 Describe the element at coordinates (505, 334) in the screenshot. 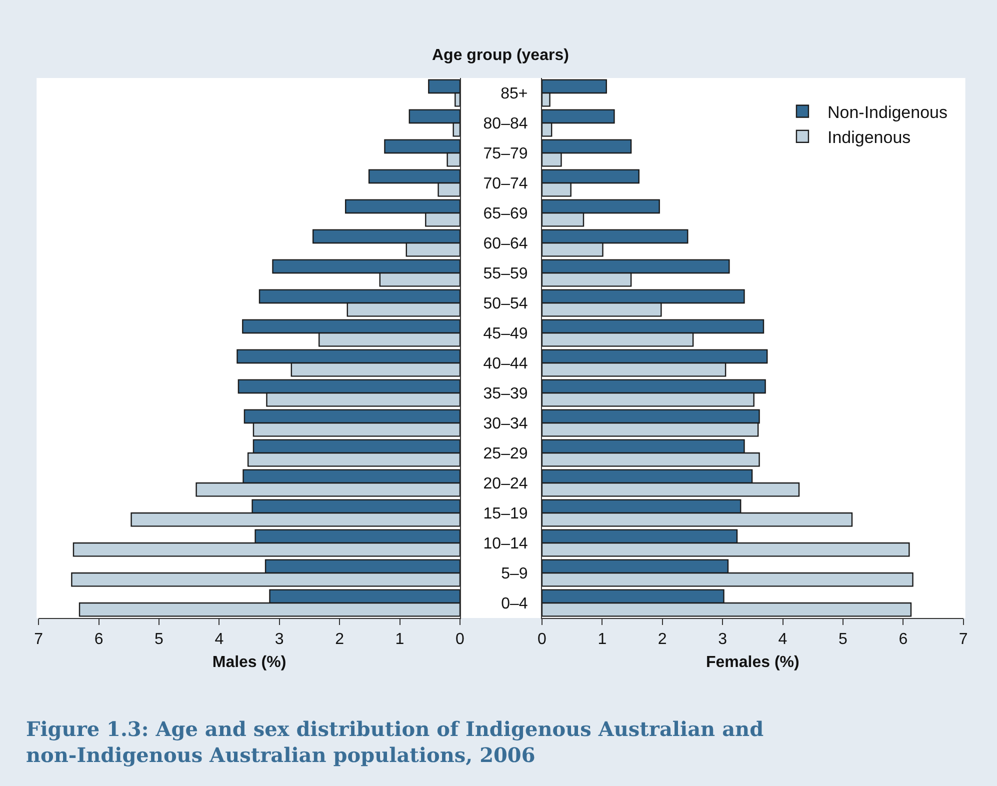

I see `y-tick-label: 45–49` at that location.